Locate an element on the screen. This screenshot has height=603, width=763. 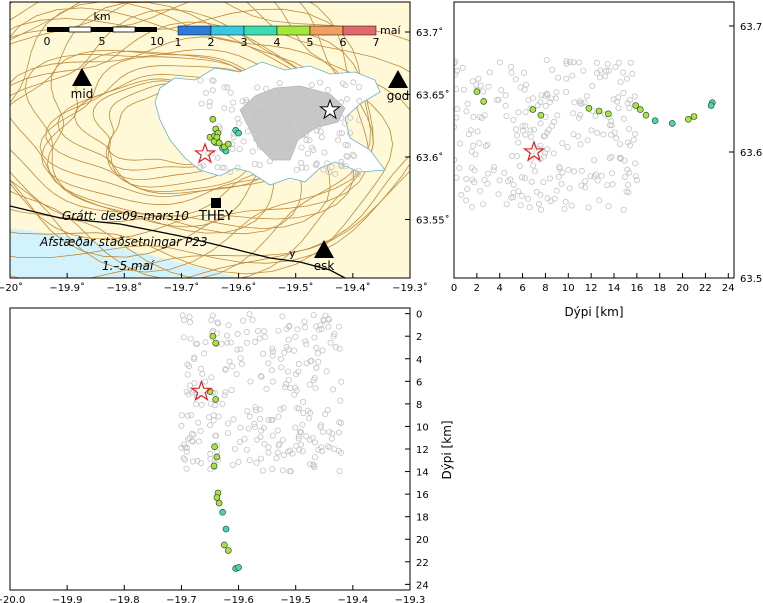
tick-label: 63.6 is located at coordinates (751, 153).